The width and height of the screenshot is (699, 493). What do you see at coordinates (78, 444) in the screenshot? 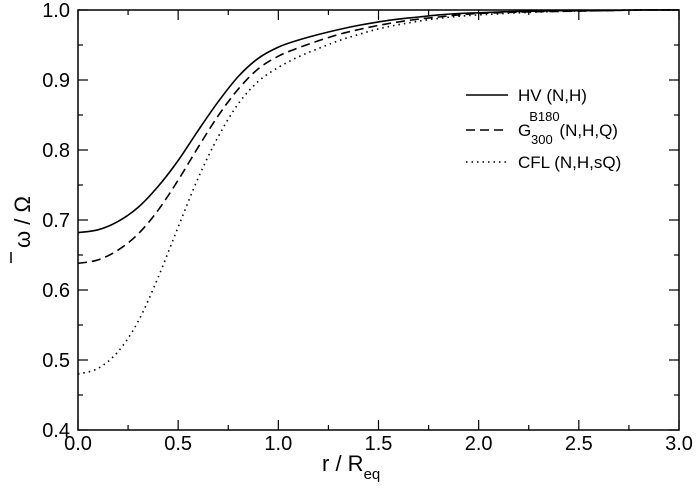
I see `x-tick-label: 0.0` at bounding box center [78, 444].